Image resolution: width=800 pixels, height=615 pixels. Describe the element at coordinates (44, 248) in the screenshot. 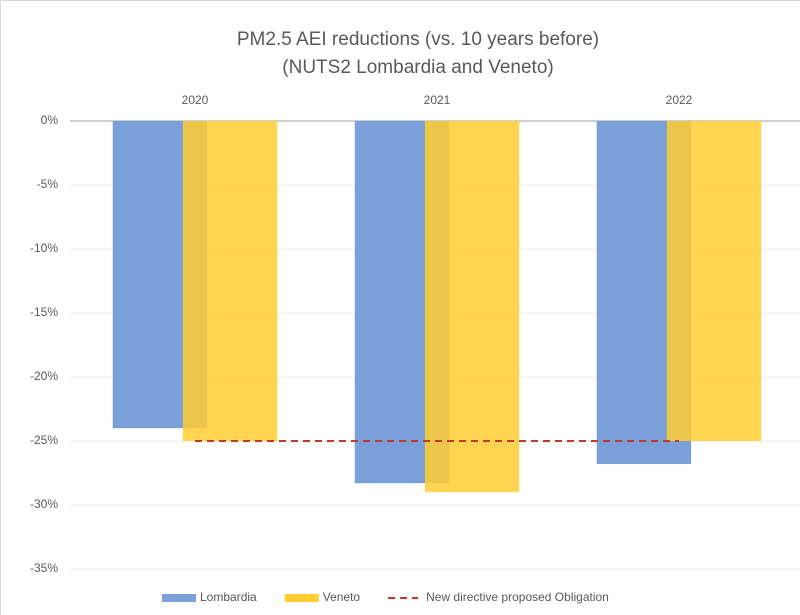

I see `y-tick-label: -10%` at that location.